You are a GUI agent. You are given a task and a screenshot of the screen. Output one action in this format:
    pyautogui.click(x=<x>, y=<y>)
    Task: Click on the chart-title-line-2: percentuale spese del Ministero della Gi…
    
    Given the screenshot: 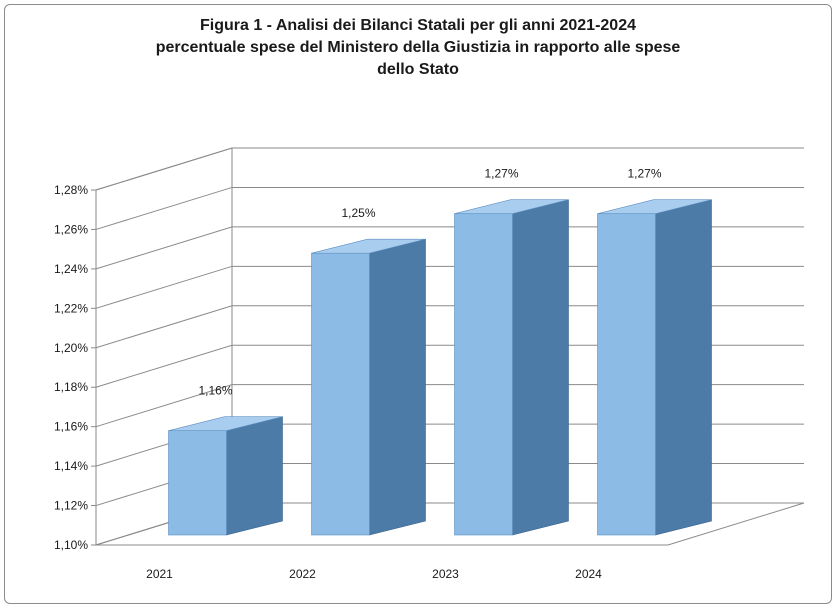 What is the action you would take?
    pyautogui.click(x=418, y=47)
    